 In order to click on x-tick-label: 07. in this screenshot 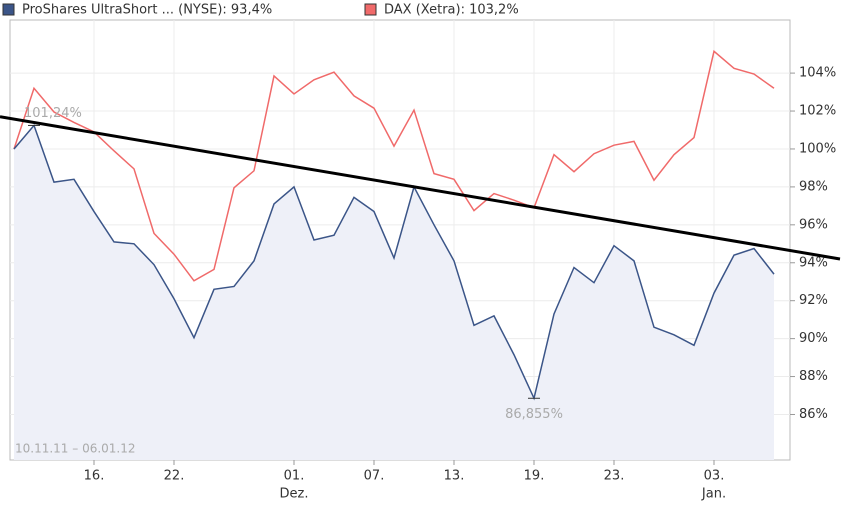, I will do `click(374, 476)`.